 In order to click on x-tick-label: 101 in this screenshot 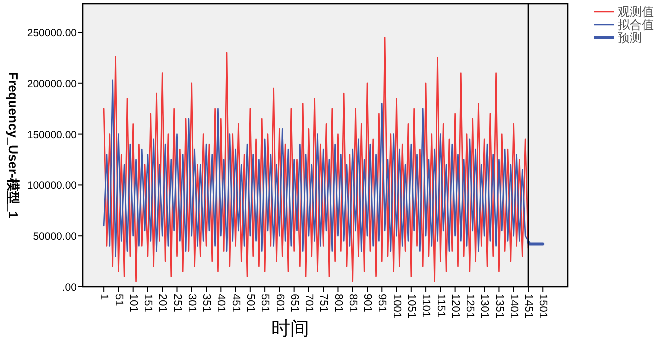, I will do `click(133, 303)`.